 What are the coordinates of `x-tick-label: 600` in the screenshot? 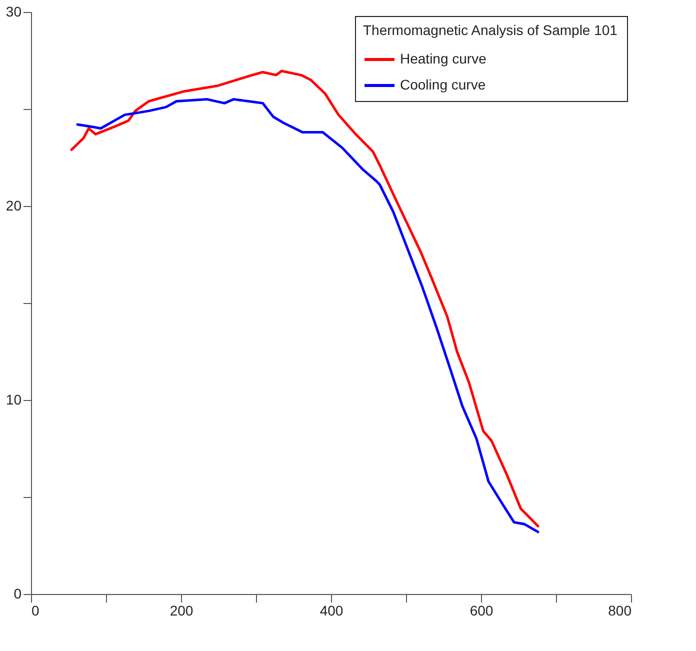 It's located at (482, 610).